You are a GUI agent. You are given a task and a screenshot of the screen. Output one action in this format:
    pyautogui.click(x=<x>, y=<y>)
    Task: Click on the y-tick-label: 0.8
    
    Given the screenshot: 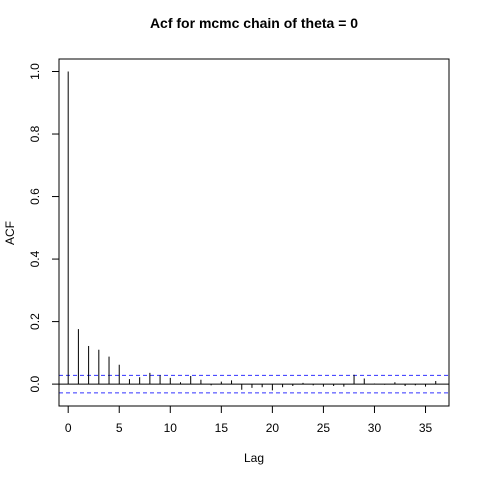 What is the action you would take?
    pyautogui.click(x=35, y=133)
    